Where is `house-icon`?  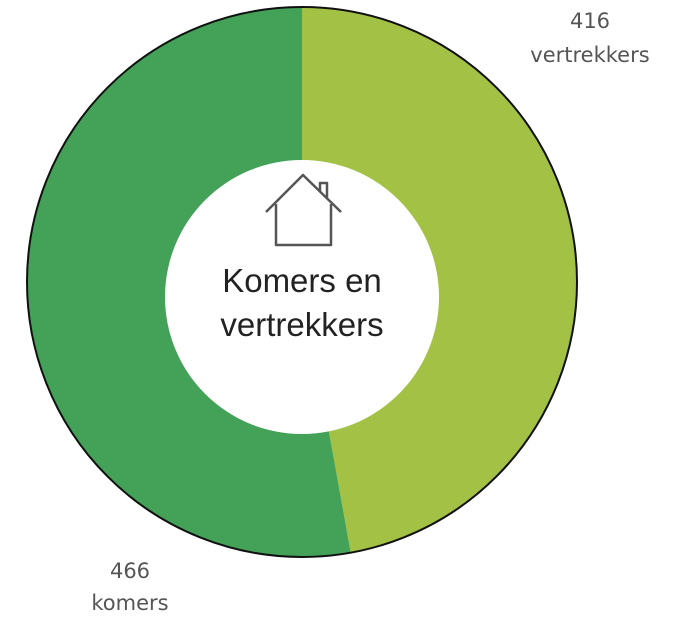
house-icon is located at coordinates (303, 210).